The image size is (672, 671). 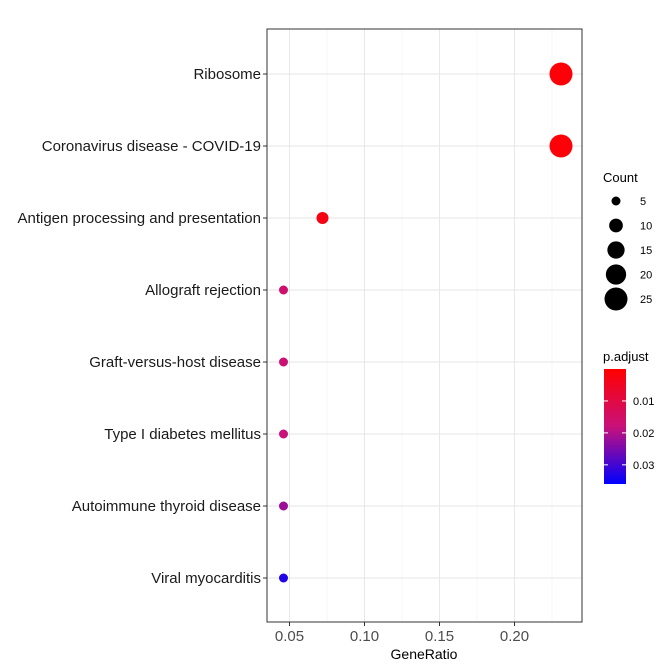 I want to click on count-legend-title: Count, so click(x=620, y=177).